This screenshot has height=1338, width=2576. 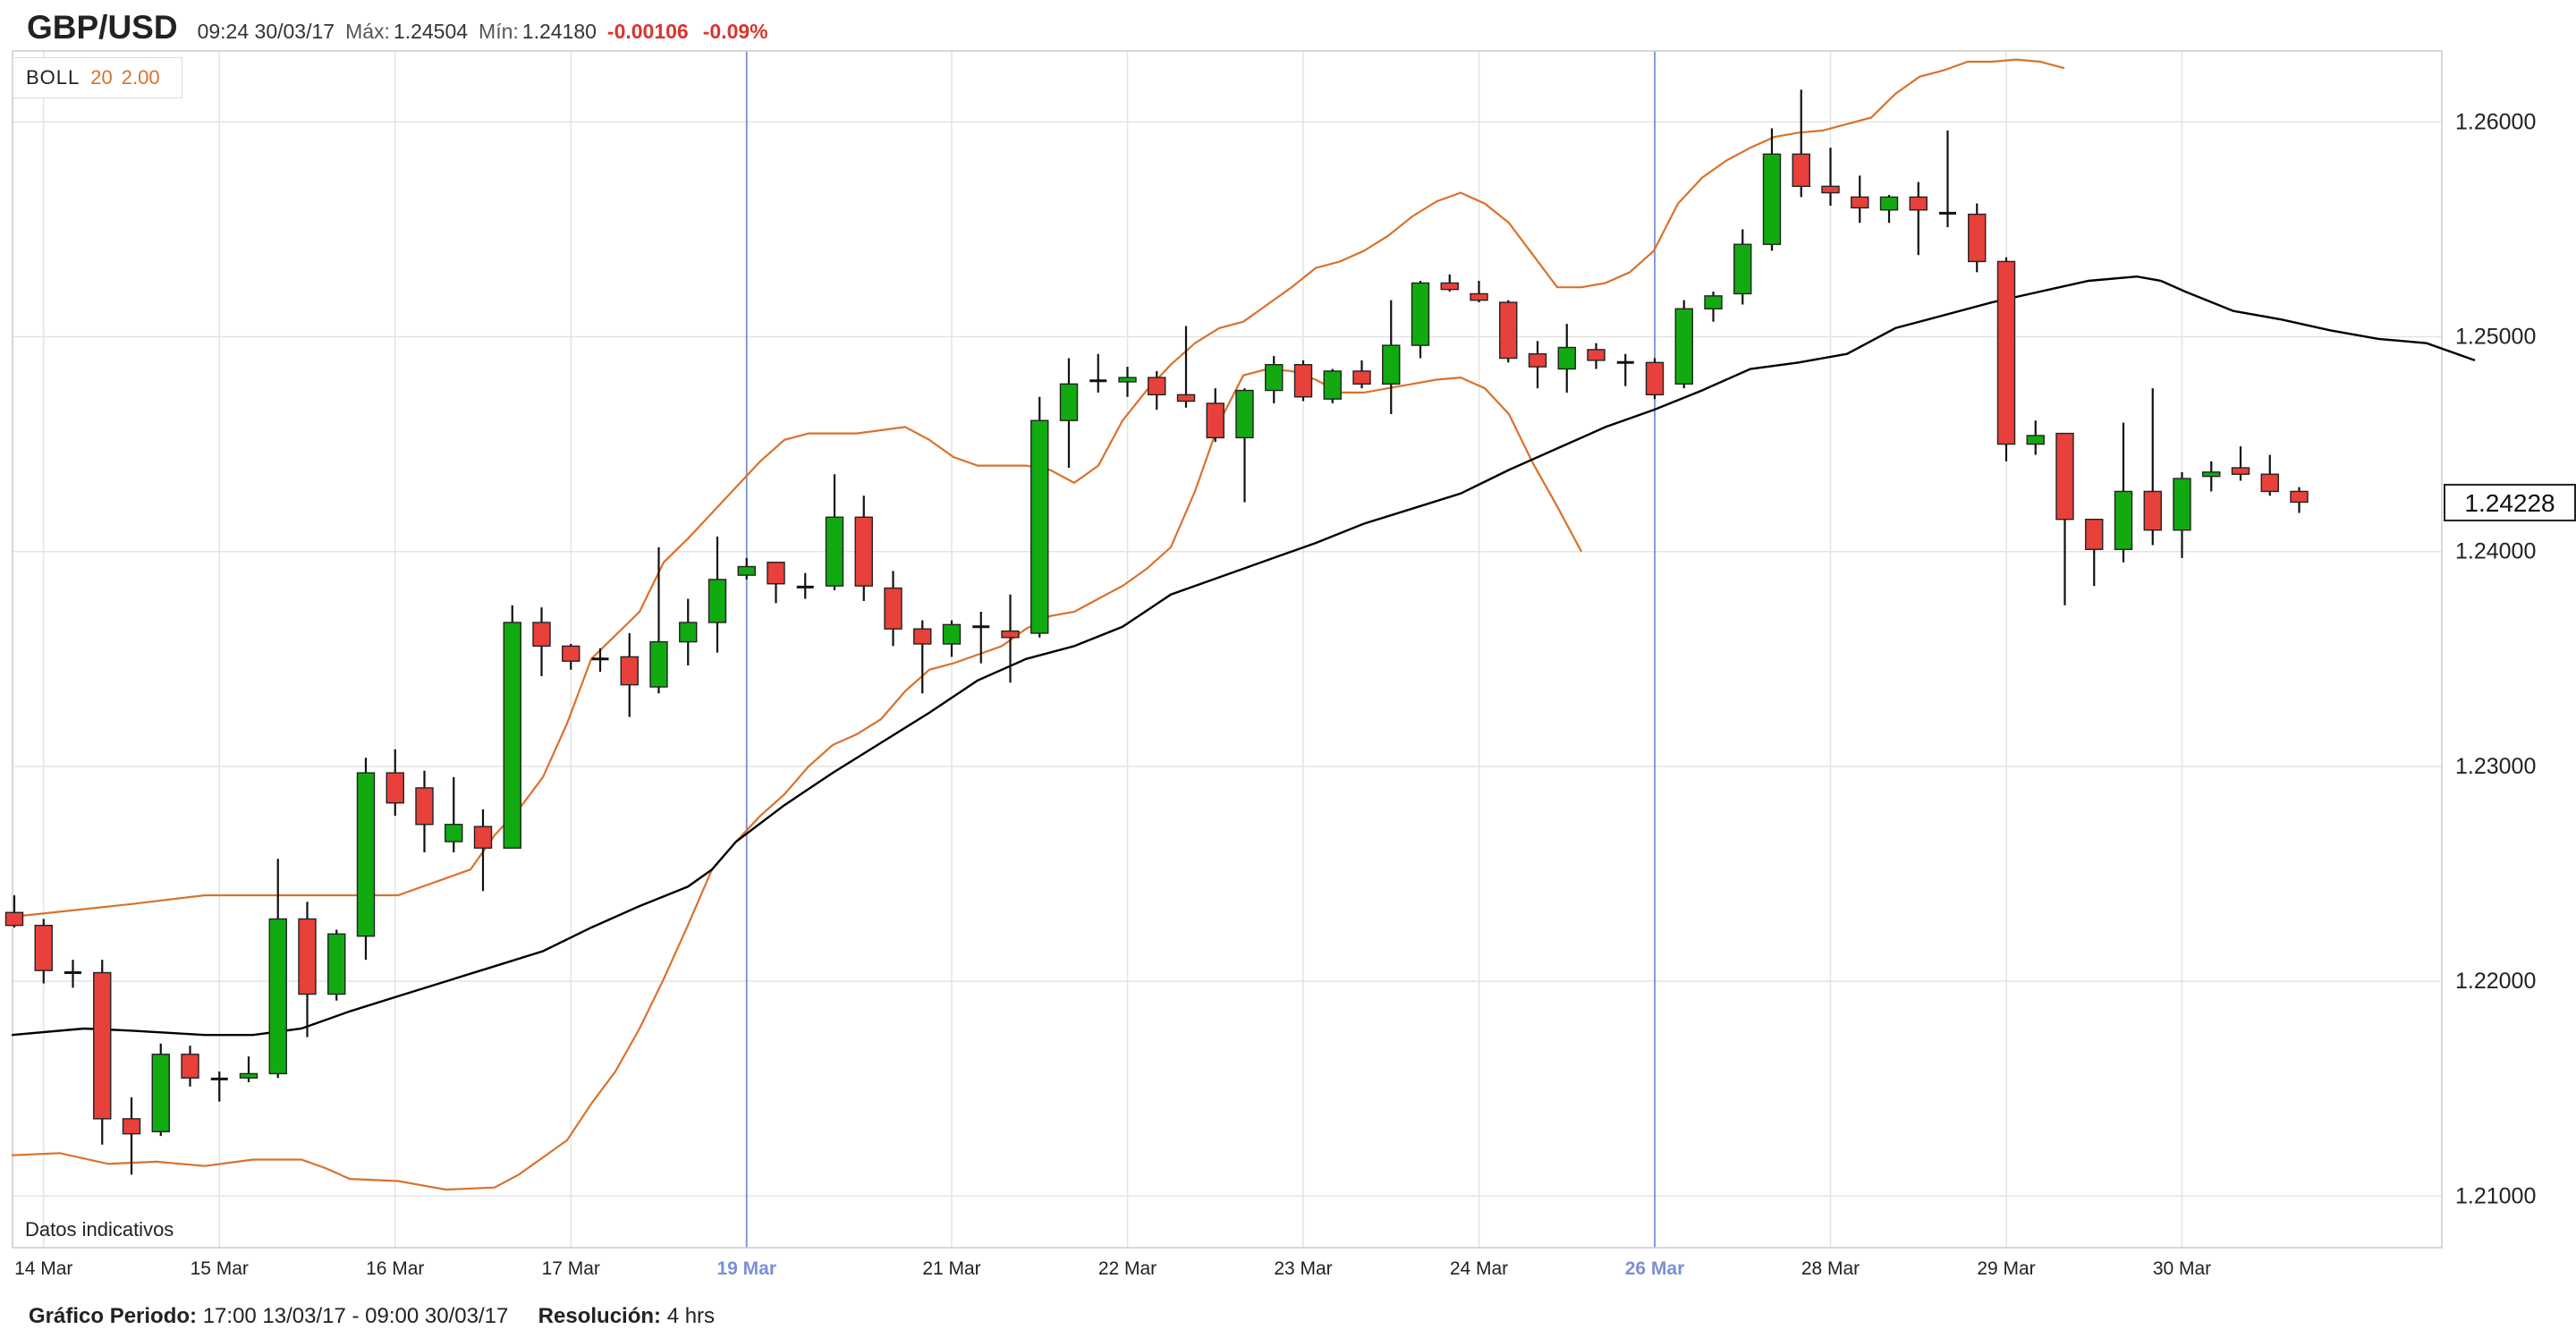 What do you see at coordinates (53, 77) in the screenshot?
I see `indicator-name: BOLL` at bounding box center [53, 77].